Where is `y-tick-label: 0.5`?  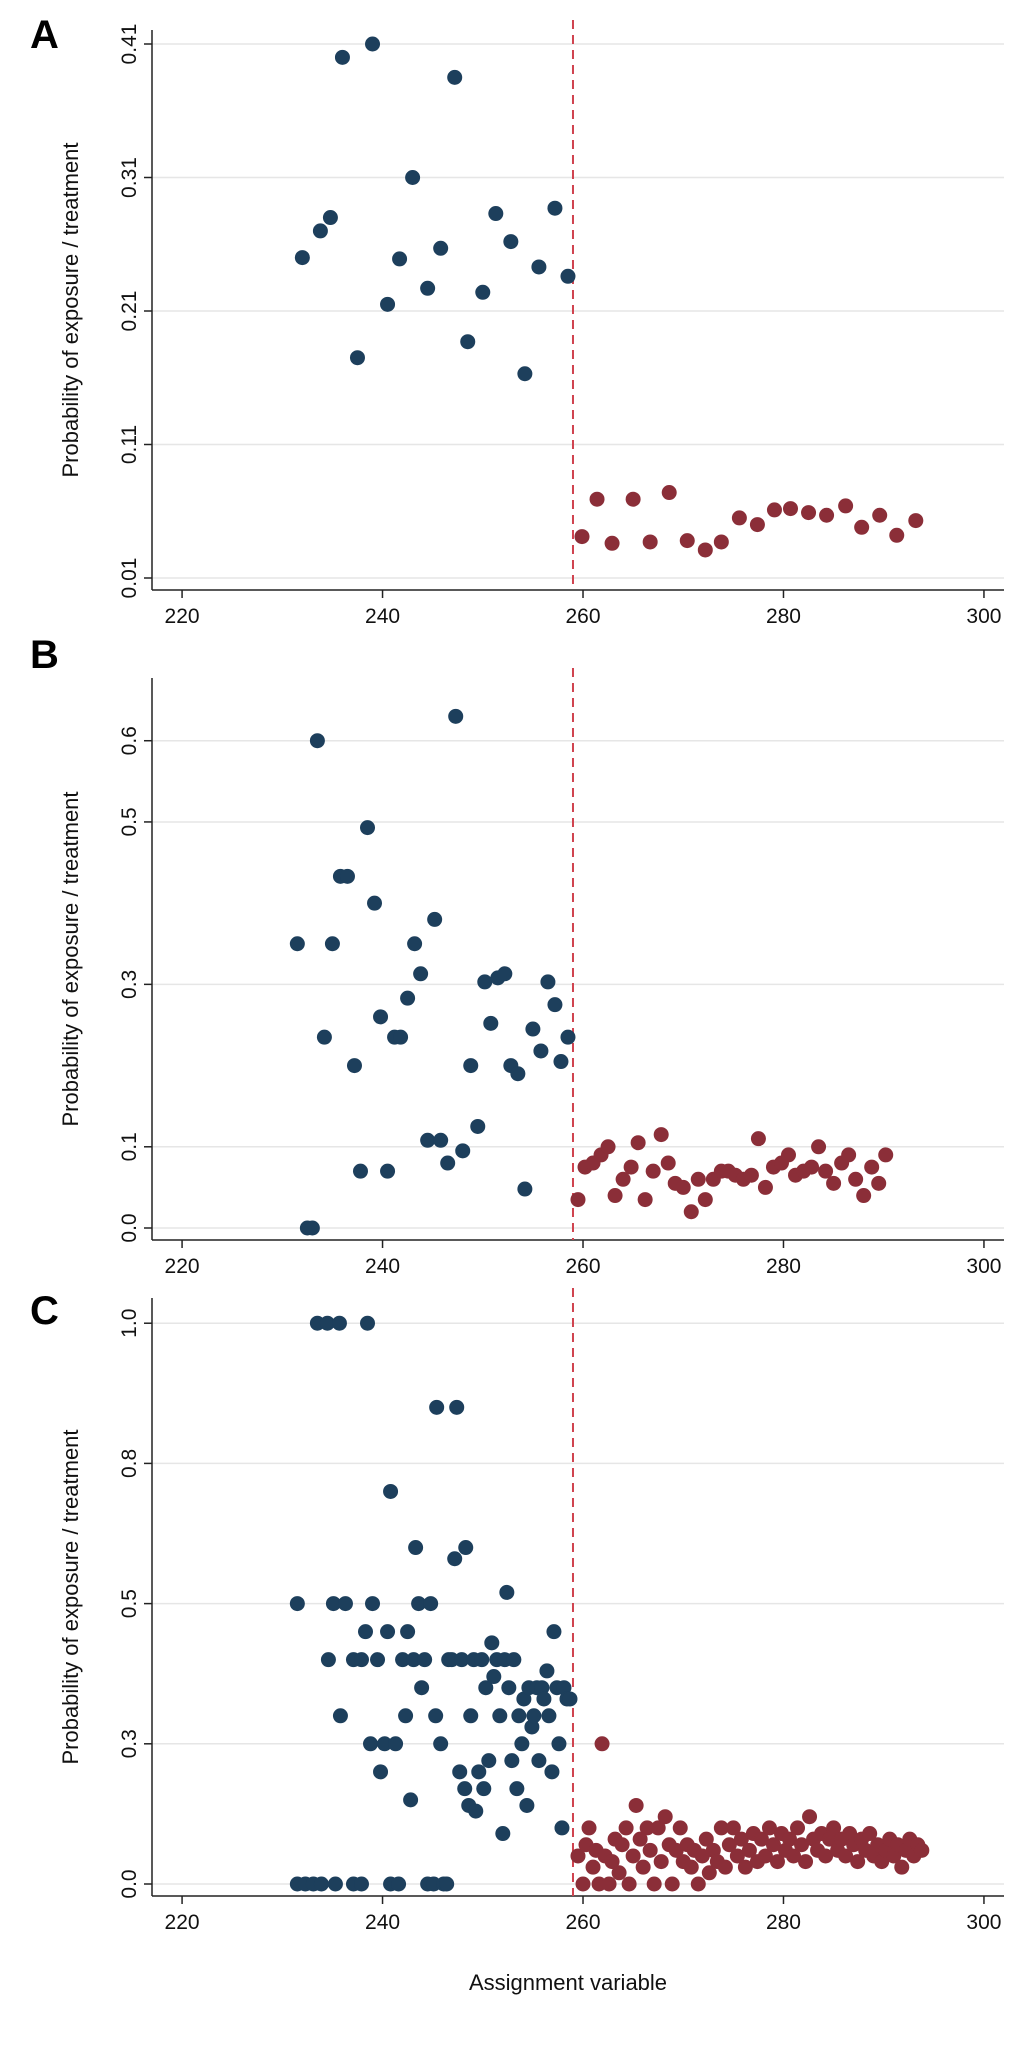
y-tick-label: 0.5 is located at coordinates (129, 1603).